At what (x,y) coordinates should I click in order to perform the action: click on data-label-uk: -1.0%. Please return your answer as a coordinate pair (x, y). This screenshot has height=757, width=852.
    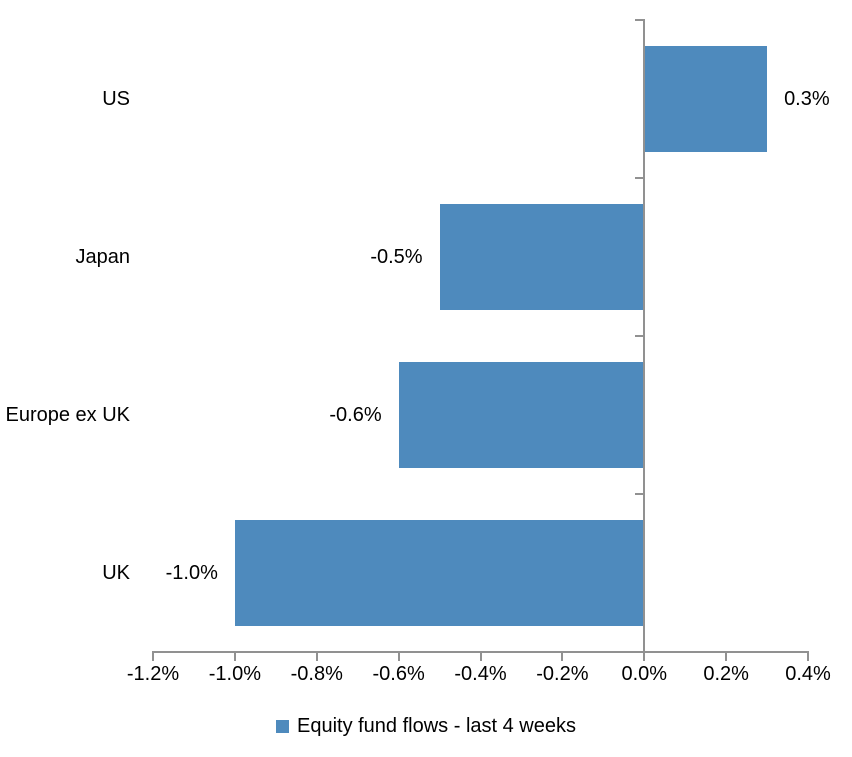
    Looking at the image, I should click on (191, 573).